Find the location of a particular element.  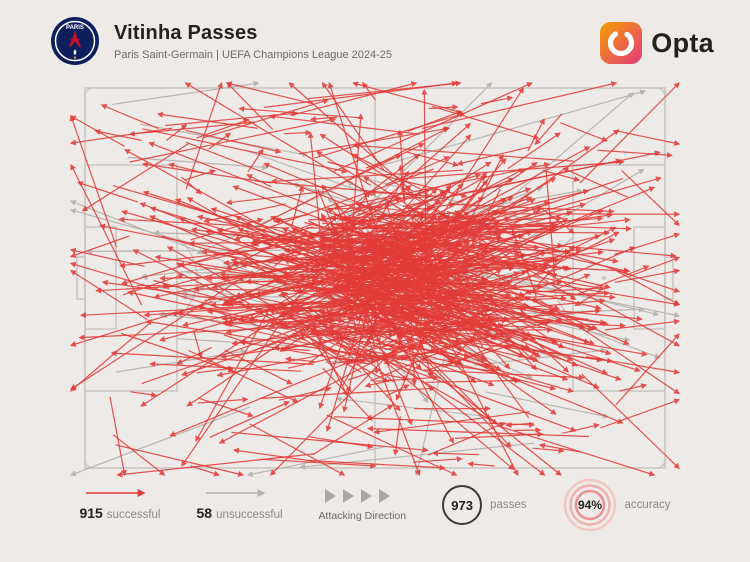

opta-wordmark: Opta is located at coordinates (682, 42).